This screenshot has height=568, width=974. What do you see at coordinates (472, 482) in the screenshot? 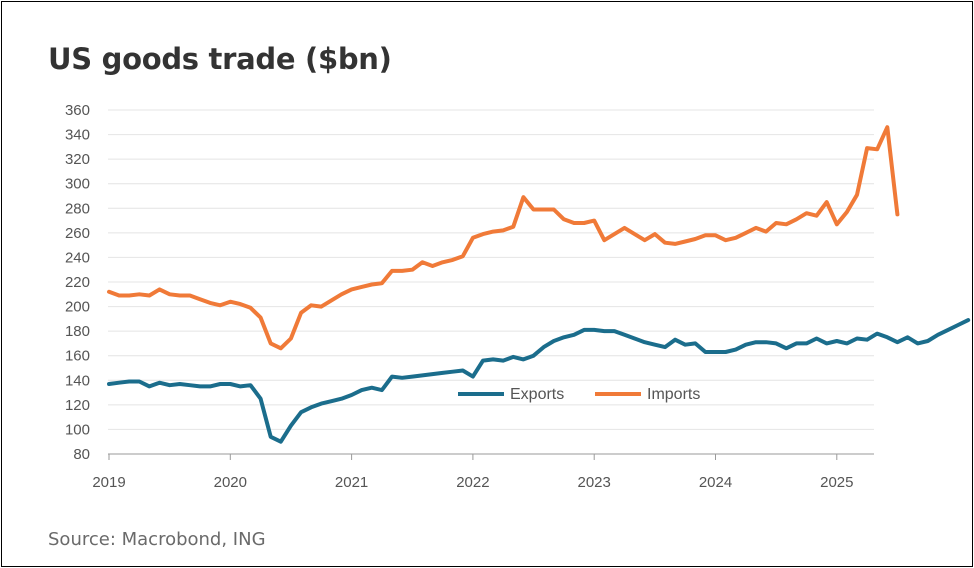
I see `x-tick-label: 2022` at bounding box center [472, 482].